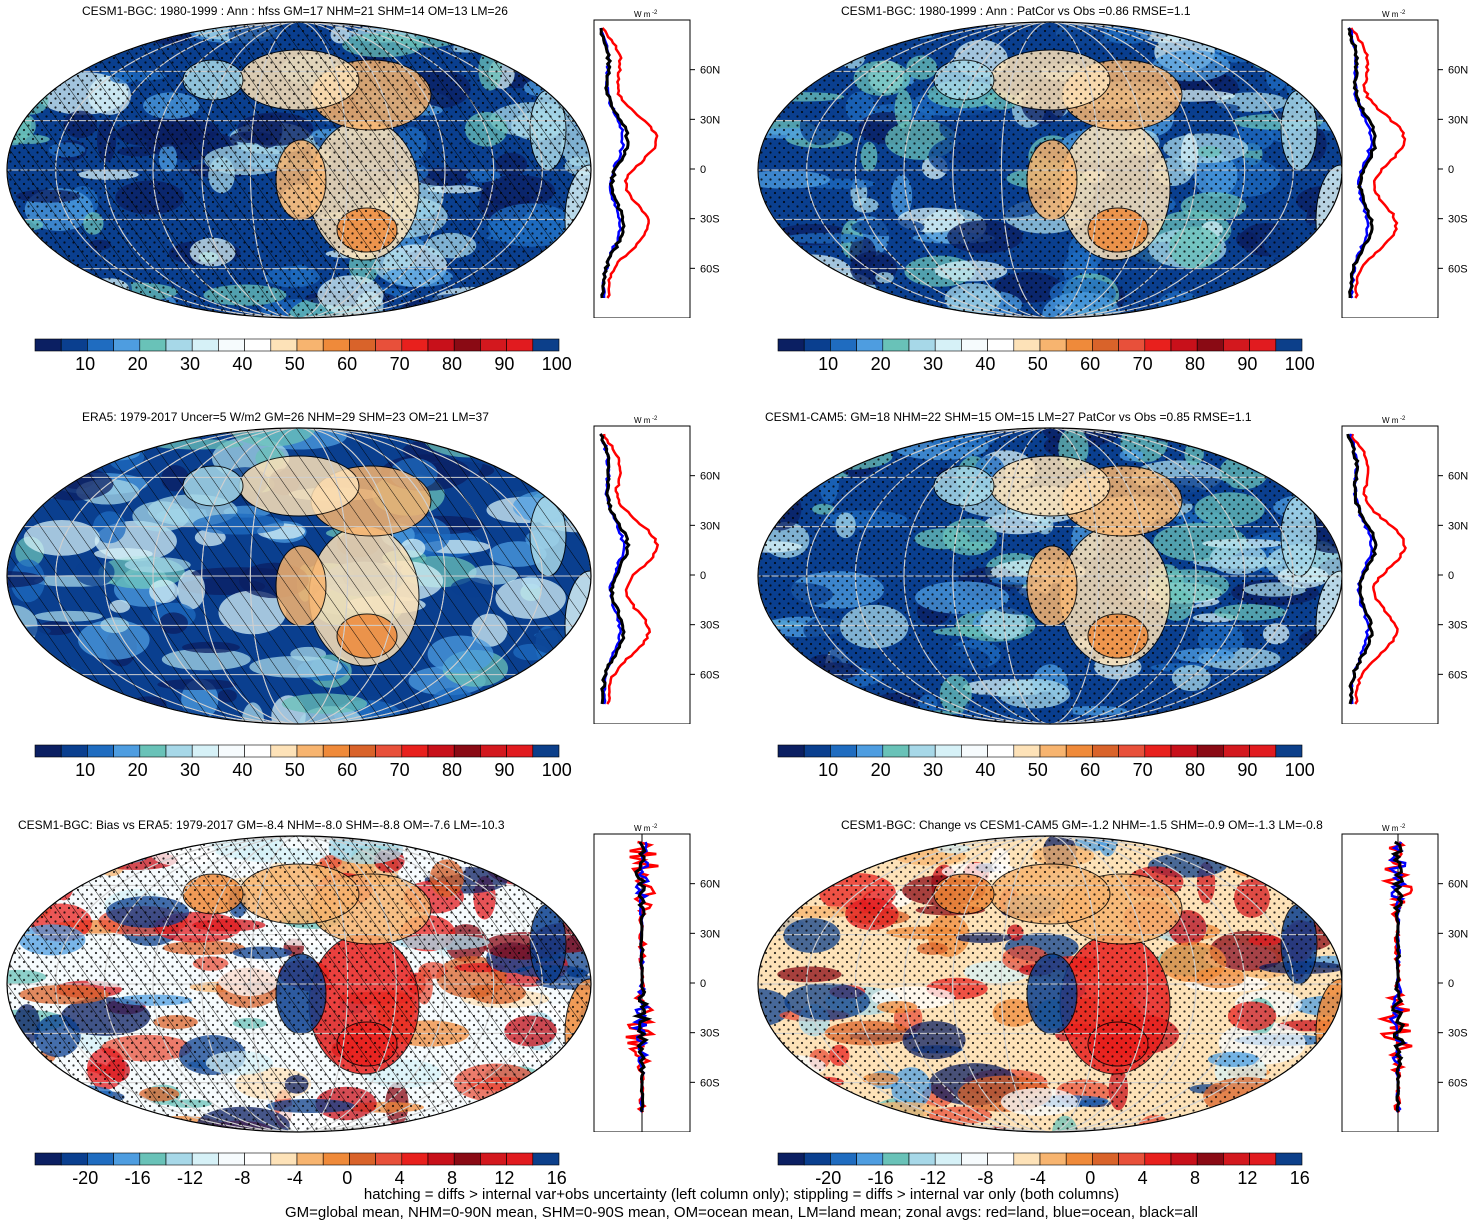  I want to click on lat-label: 60S, so click(710, 269).